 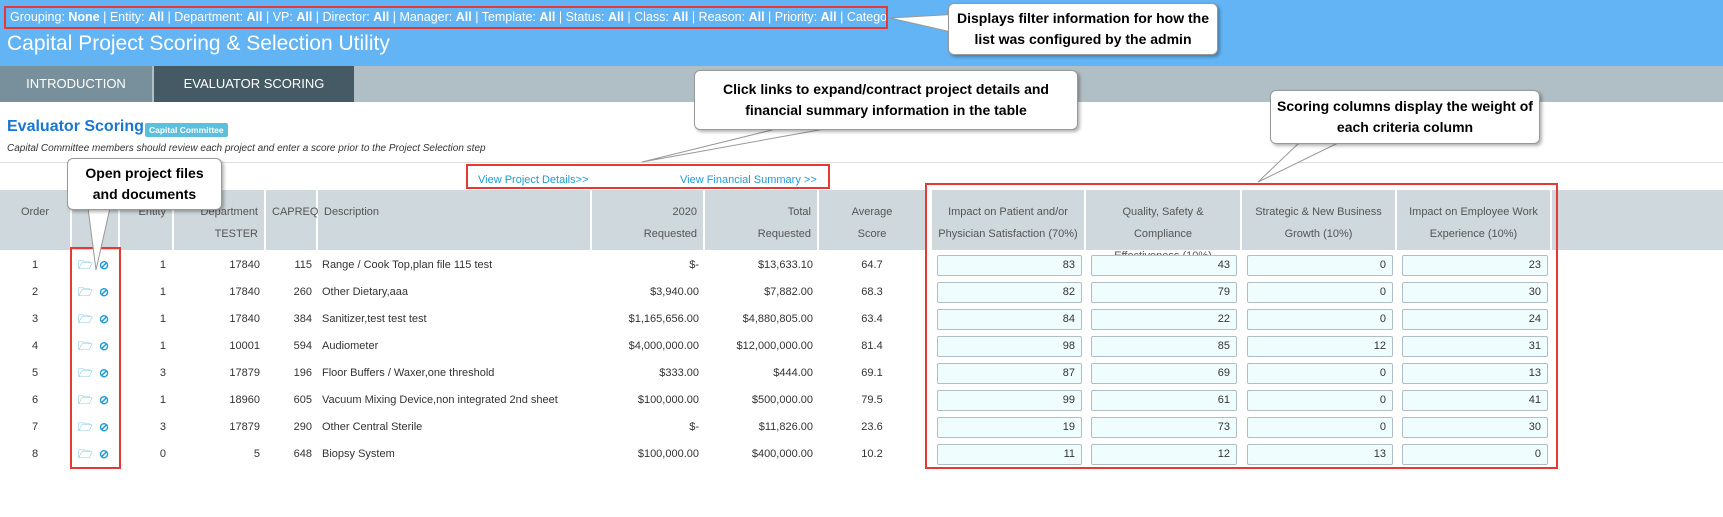 What do you see at coordinates (1164, 292) in the screenshot?
I see `score-input: 79` at bounding box center [1164, 292].